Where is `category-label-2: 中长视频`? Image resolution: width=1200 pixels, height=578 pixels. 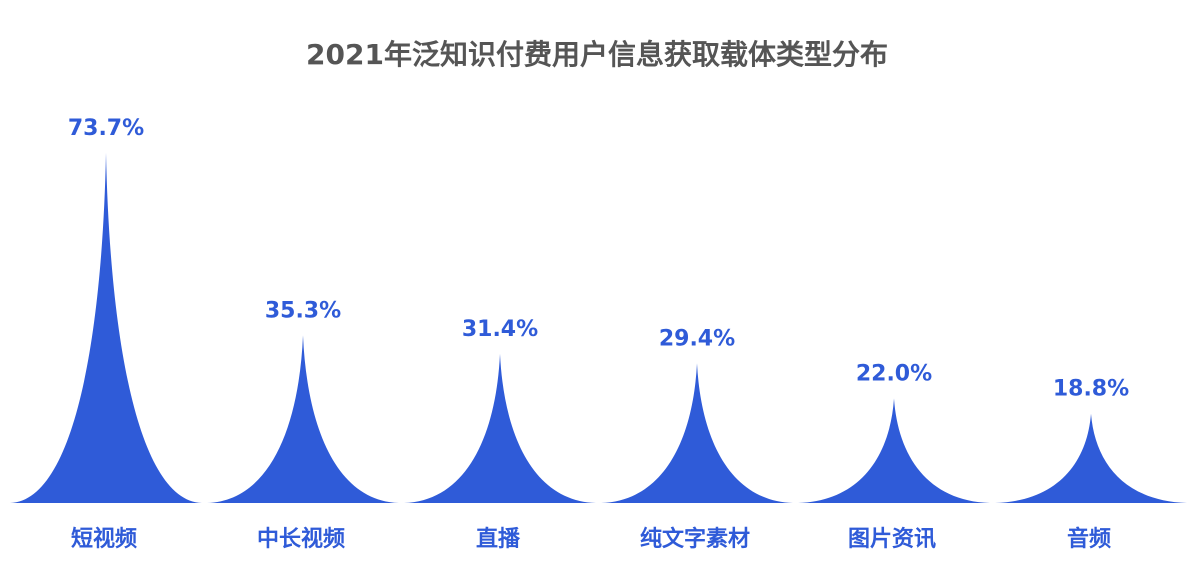
category-label-2: 中长视频 is located at coordinates (301, 539).